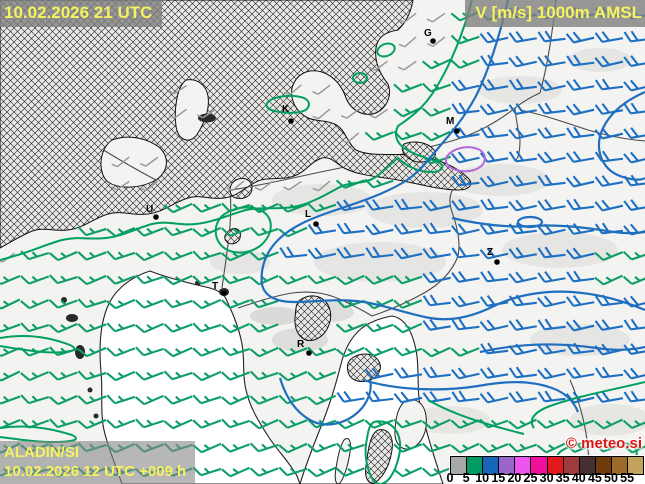  Describe the element at coordinates (514, 477) in the screenshot. I see `legend-tick: 20` at that location.